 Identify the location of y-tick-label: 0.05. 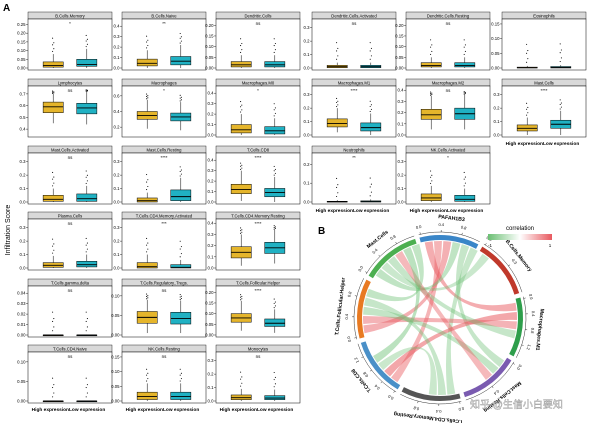
(495, 53).